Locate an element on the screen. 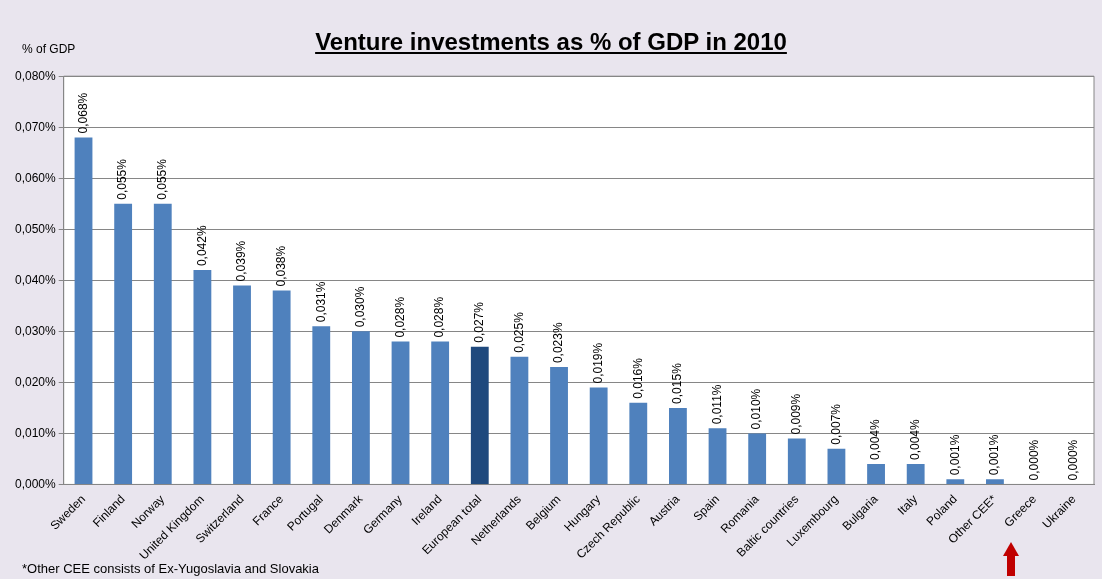  y-tick-label: 0,060% is located at coordinates (36, 177).